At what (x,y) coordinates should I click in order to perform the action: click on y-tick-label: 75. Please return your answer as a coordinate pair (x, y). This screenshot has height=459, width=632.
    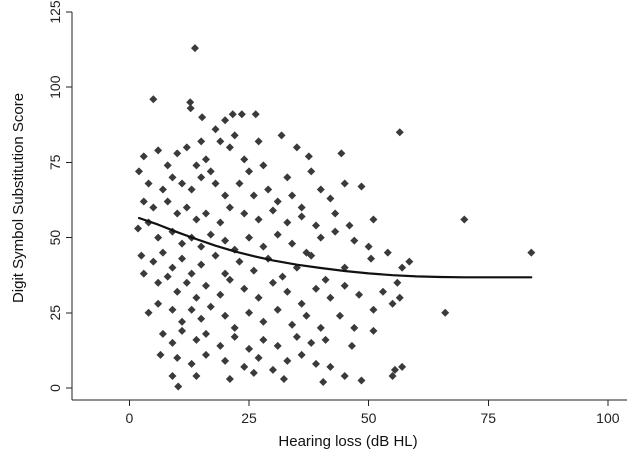
    Looking at the image, I should click on (55, 162).